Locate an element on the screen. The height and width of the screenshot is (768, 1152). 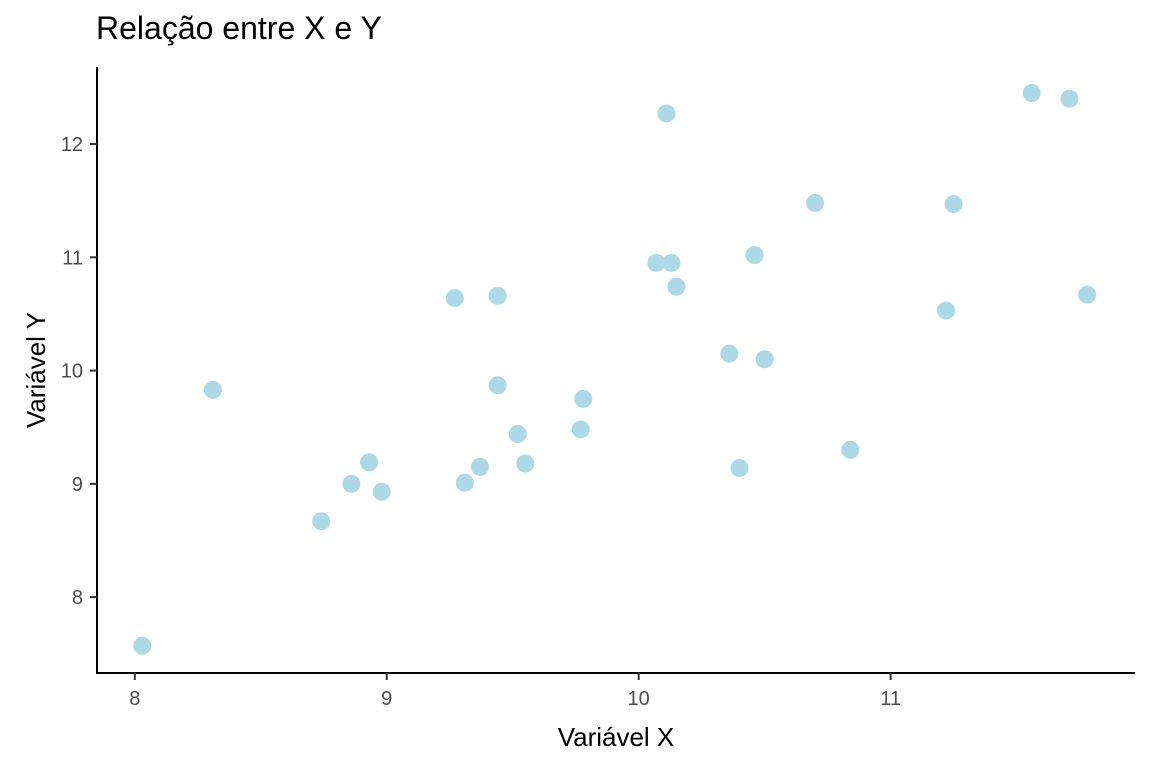
x-axis-title: Variável X is located at coordinates (616, 737).